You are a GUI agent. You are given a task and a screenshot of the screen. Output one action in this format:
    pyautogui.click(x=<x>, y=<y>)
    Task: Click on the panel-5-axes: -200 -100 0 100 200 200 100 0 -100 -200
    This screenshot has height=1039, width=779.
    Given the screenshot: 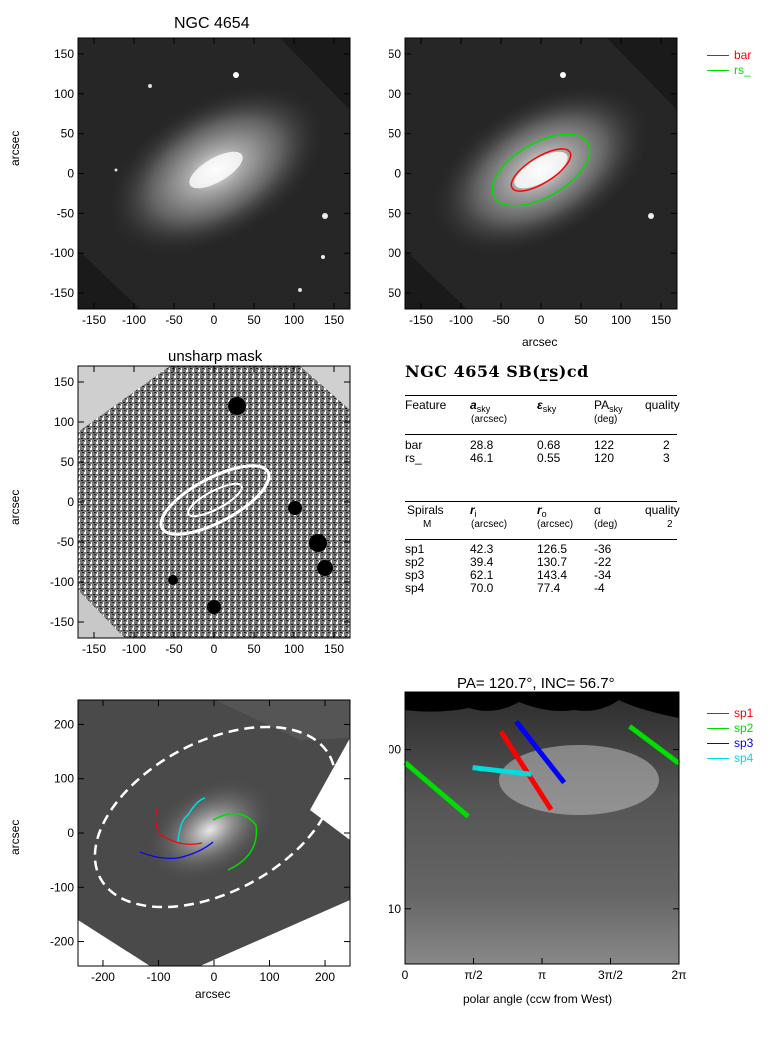 What is the action you would take?
    pyautogui.click(x=200, y=841)
    